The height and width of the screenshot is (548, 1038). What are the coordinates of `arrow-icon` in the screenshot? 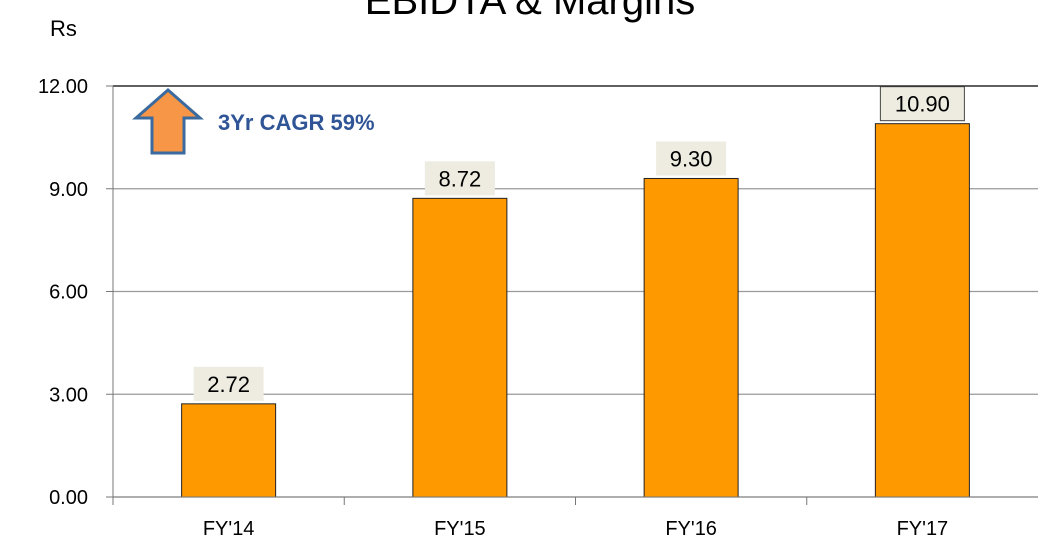 It's located at (168, 121).